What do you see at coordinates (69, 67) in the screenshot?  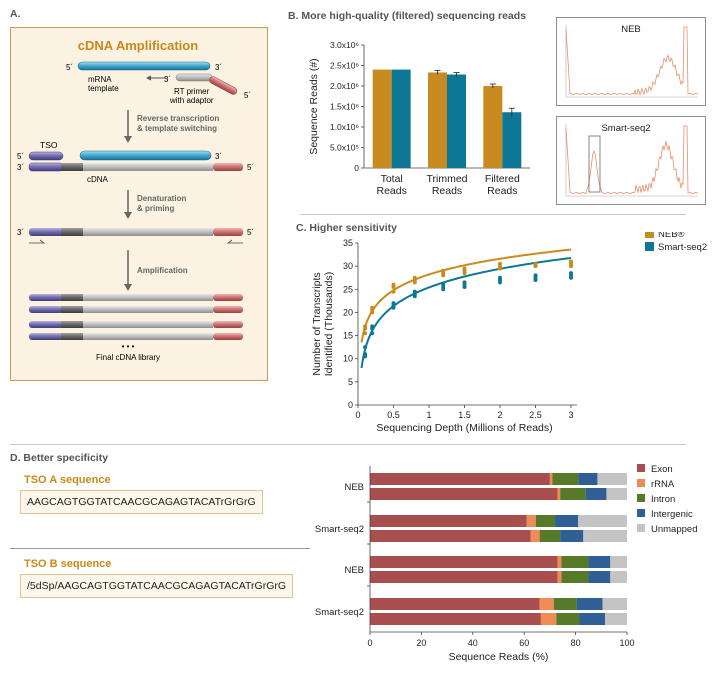 I see `mrna-5-label: 5´` at bounding box center [69, 67].